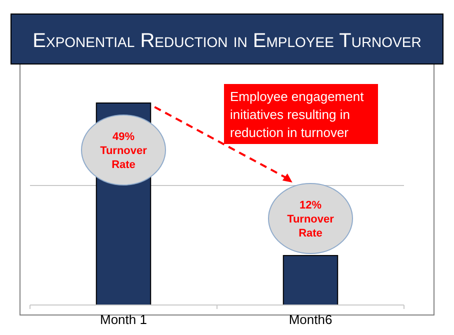  I want to click on annotation: Employee engagement initiatives resulting in reduction in turnover, so click(297, 114).